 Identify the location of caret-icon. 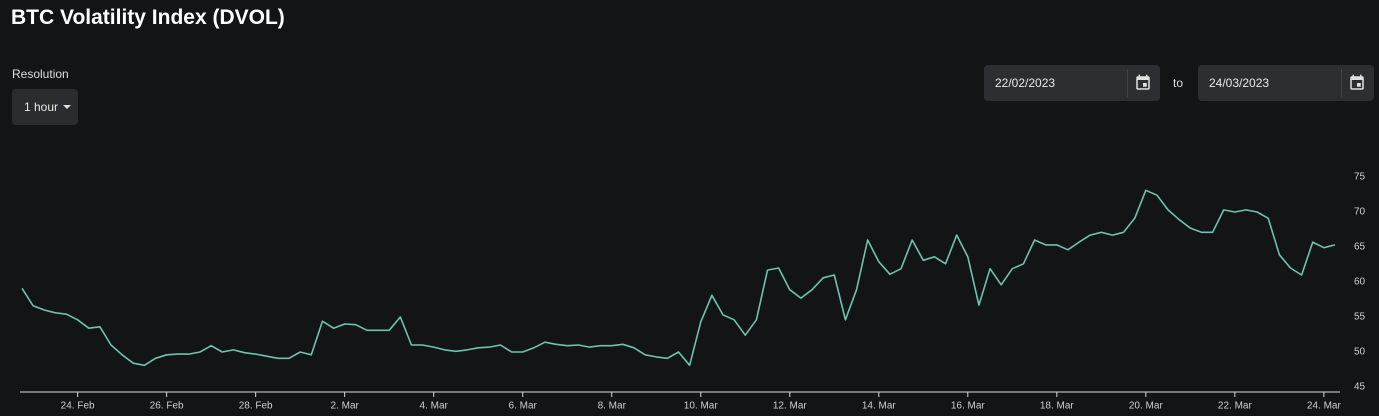
(67, 107).